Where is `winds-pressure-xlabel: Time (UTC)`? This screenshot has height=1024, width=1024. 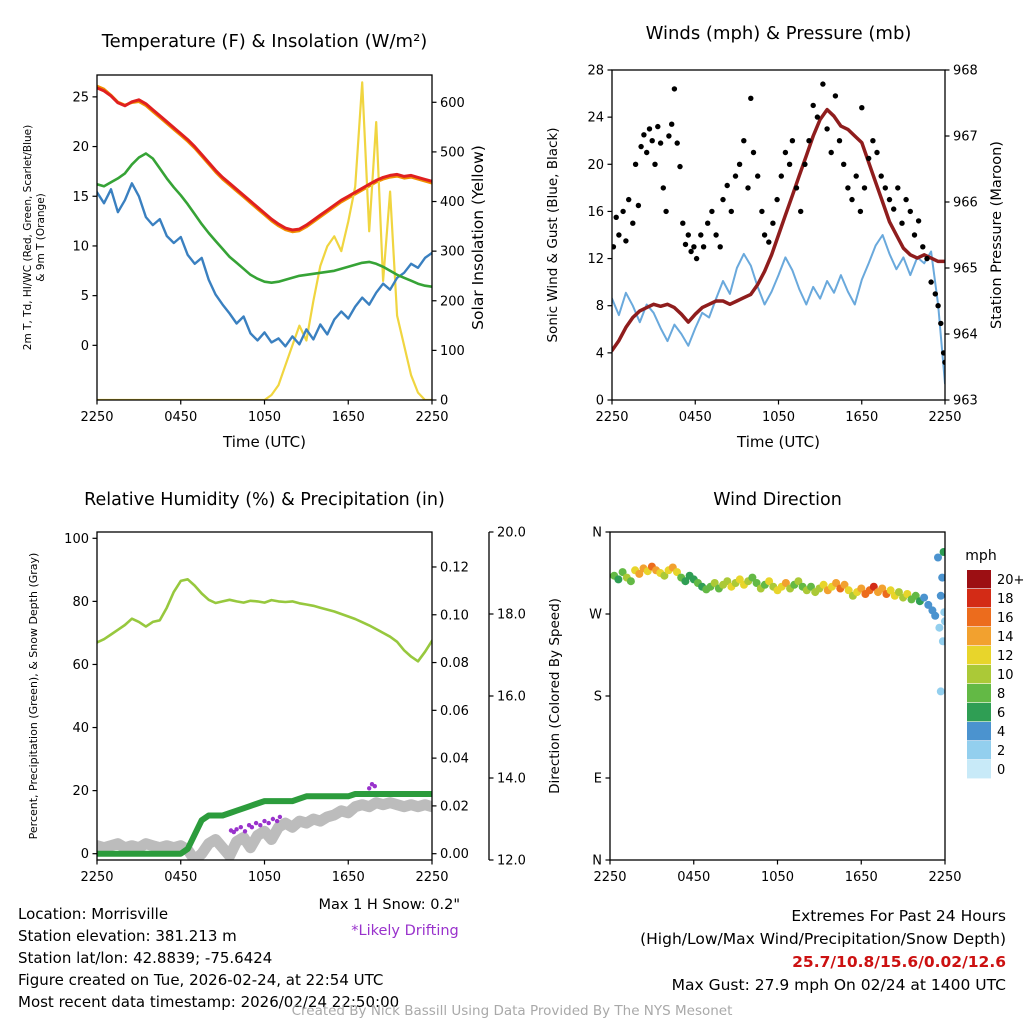
winds-pressure-xlabel: Time (UTC) is located at coordinates (778, 442).